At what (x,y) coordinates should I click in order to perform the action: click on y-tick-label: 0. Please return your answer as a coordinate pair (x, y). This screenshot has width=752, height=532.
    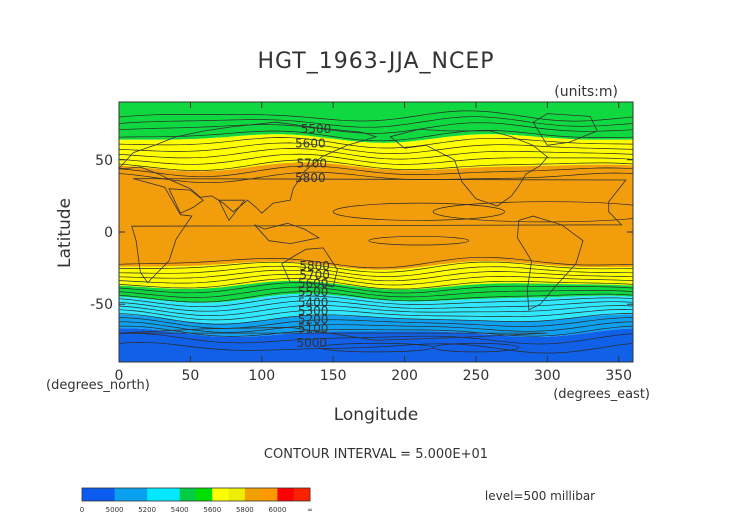
    Looking at the image, I should click on (108, 233).